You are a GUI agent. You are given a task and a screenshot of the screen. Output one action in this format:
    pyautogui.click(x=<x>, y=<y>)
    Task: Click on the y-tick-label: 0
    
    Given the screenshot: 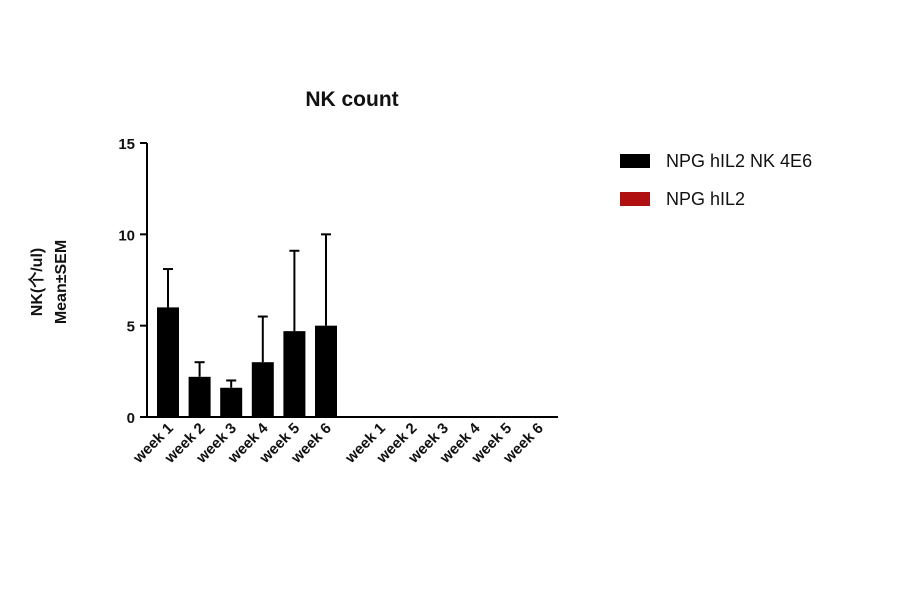 What is the action you would take?
    pyautogui.click(x=131, y=418)
    